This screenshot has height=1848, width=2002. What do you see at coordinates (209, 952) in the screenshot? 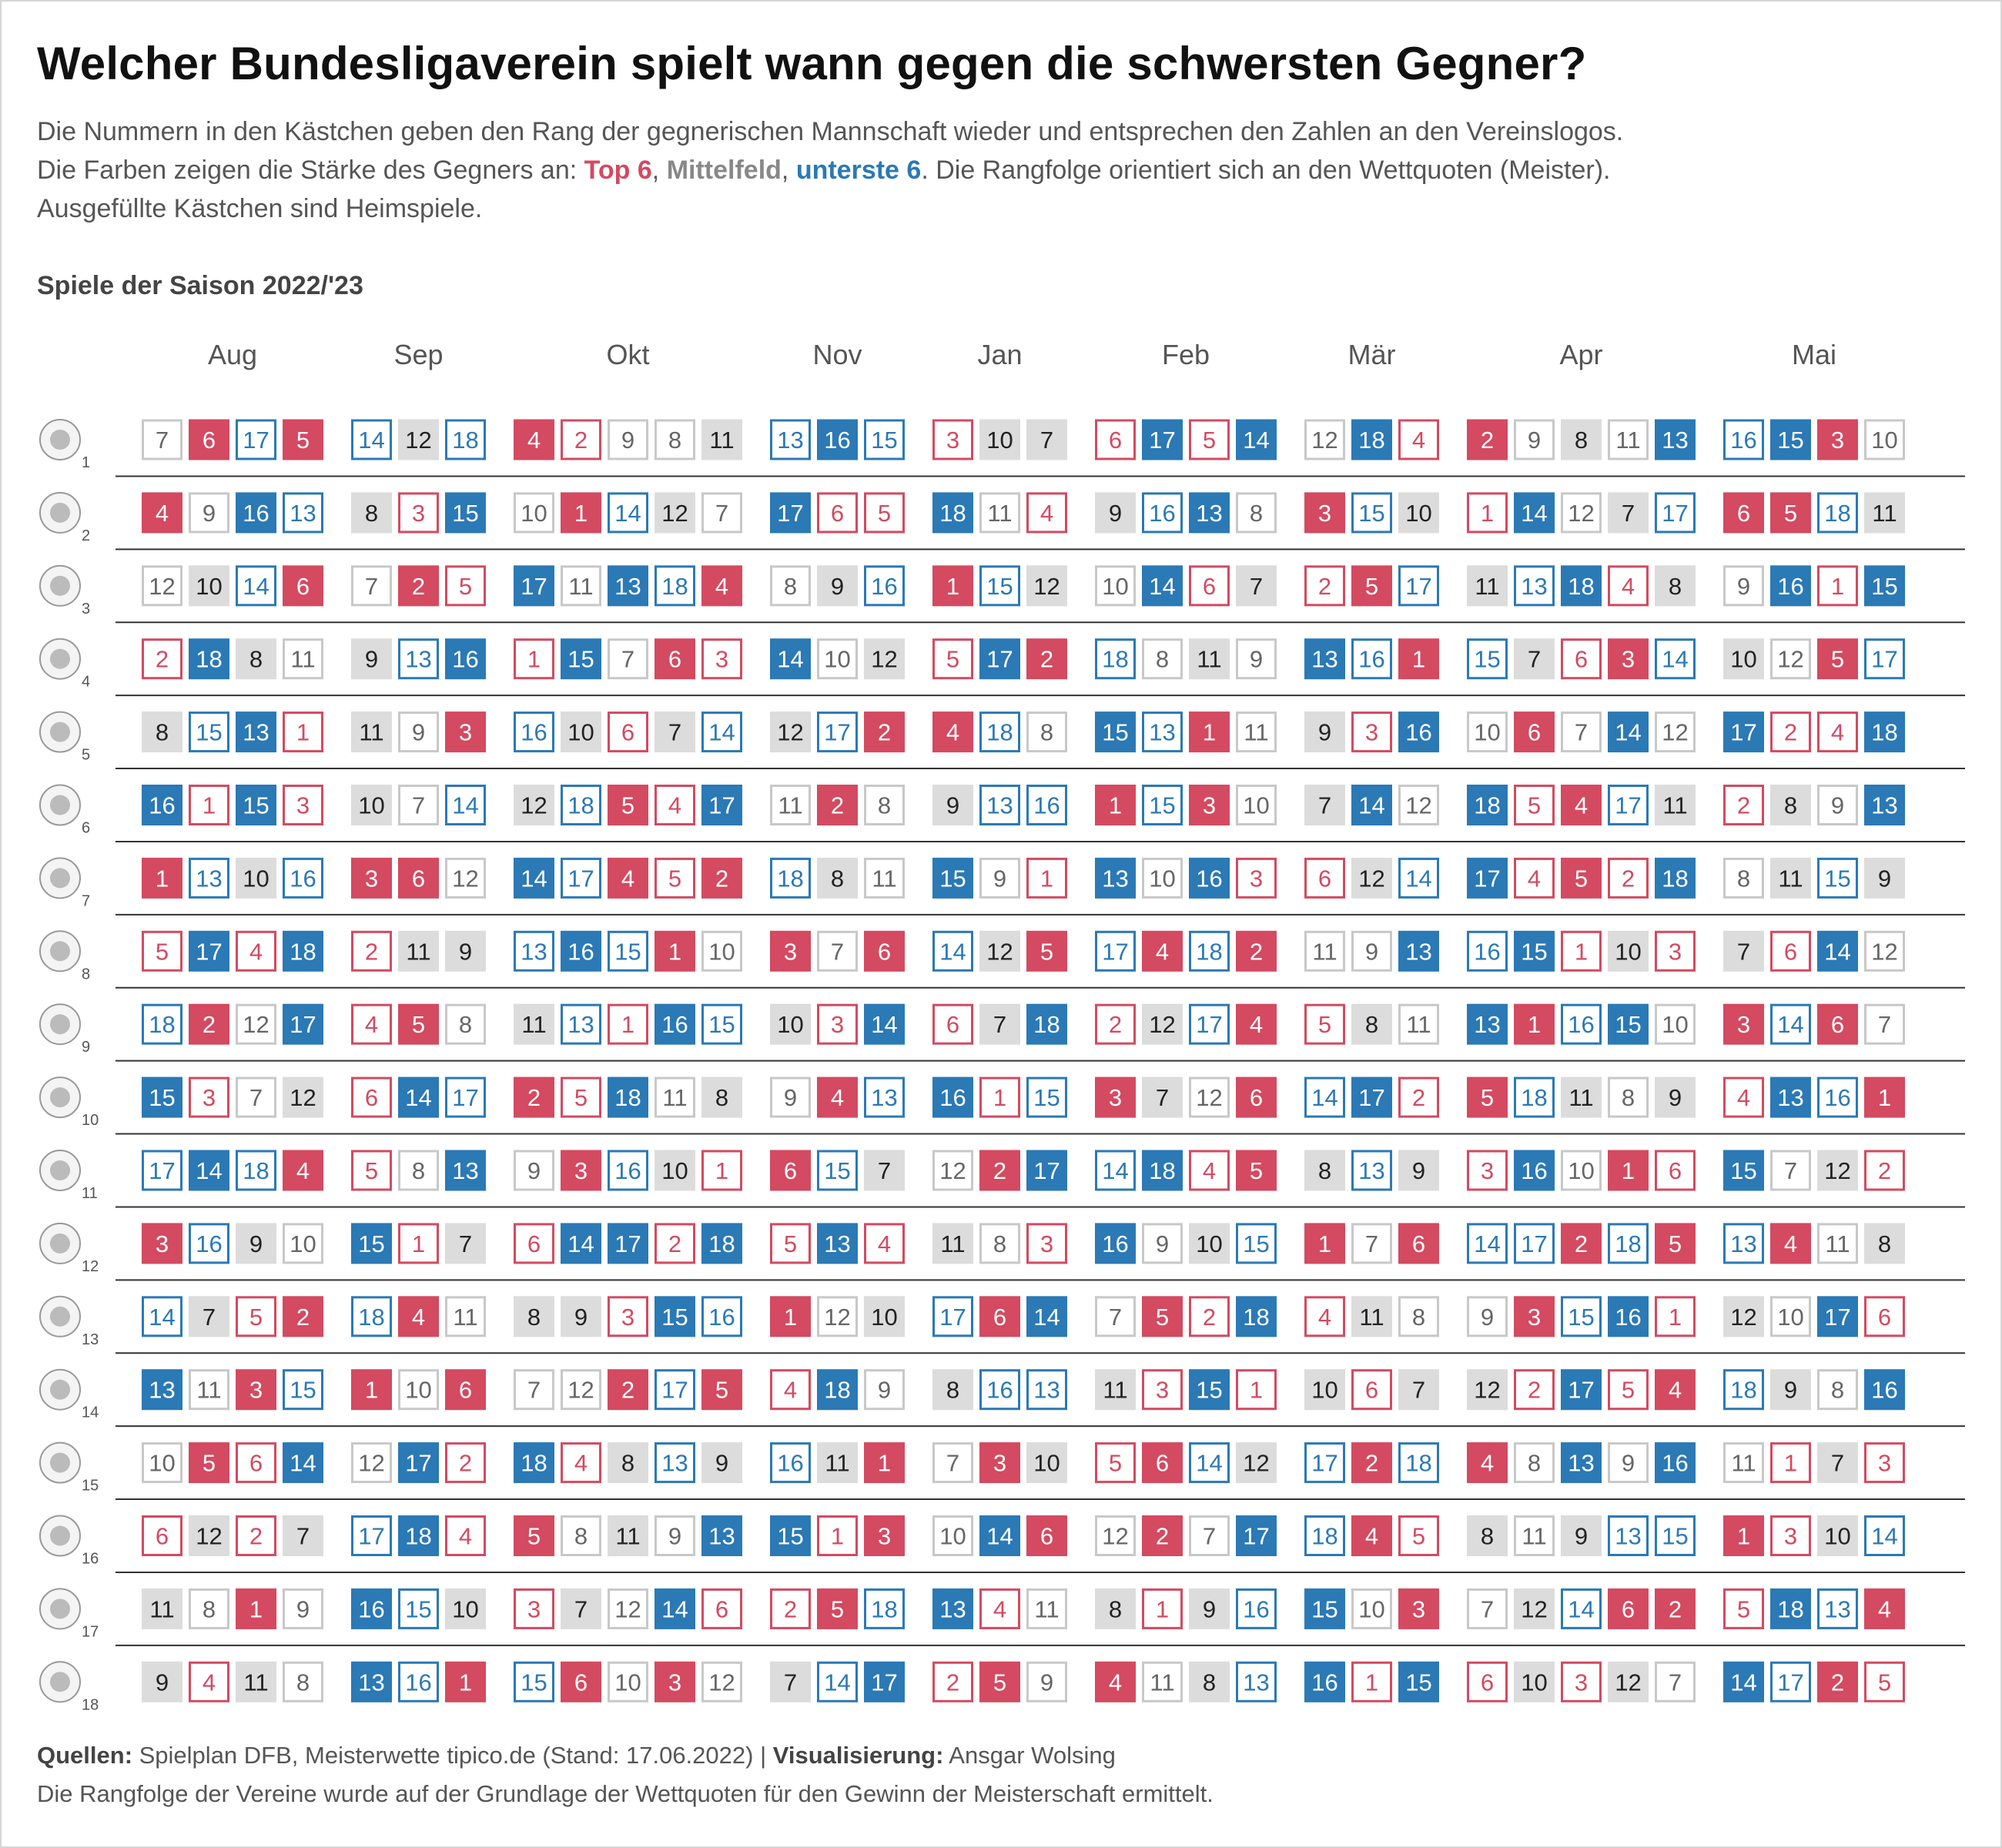
I see `opponent-rank: 17` at bounding box center [209, 952].